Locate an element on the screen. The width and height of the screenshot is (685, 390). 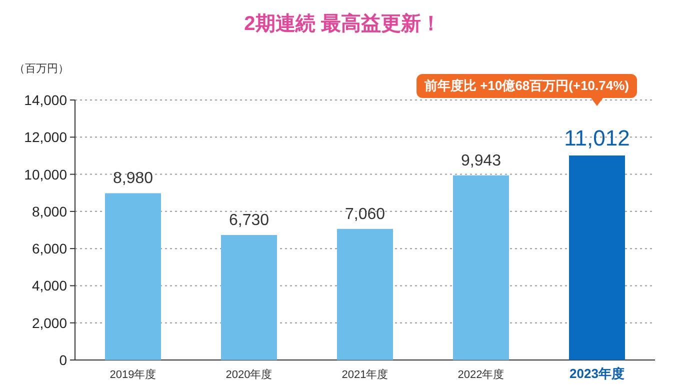
x-tick-label: 2021年度 is located at coordinates (365, 374).